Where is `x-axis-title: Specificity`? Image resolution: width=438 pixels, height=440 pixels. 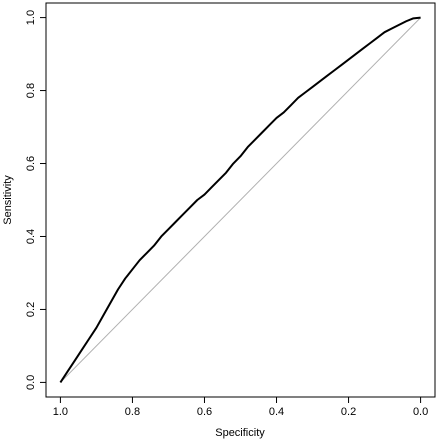
x-axis-title: Specificity is located at coordinates (240, 433).